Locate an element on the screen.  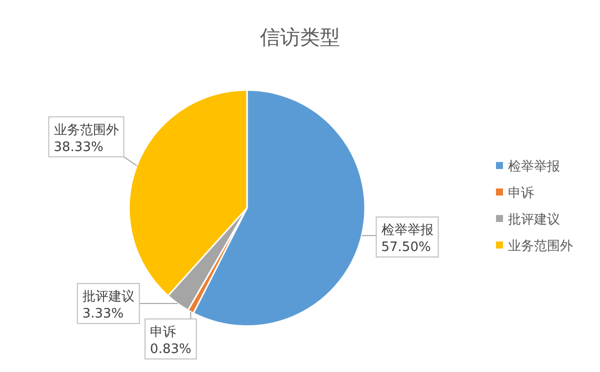
legend-label: 申诉 is located at coordinates (521, 193).